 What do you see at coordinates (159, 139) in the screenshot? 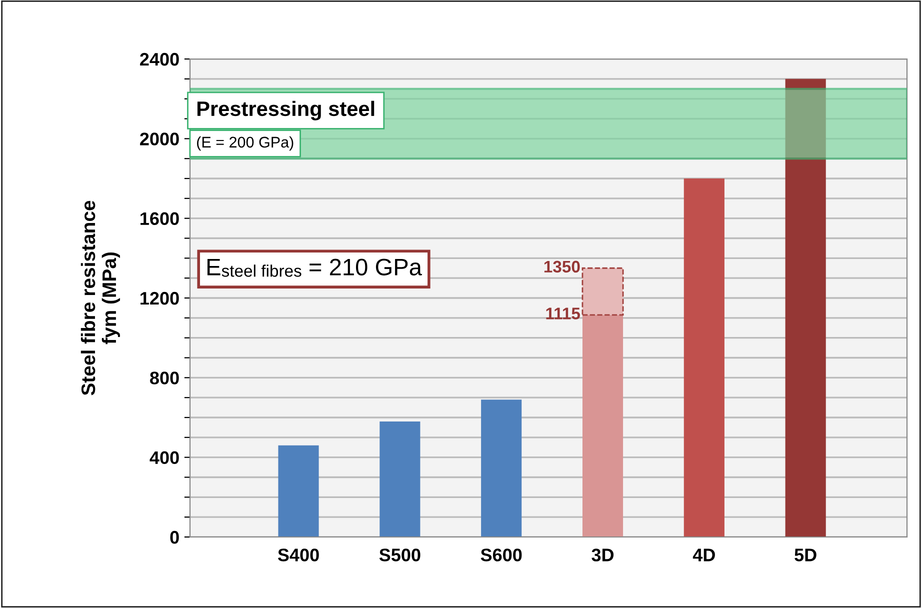
I see `y-tick-label: 2000` at bounding box center [159, 139].